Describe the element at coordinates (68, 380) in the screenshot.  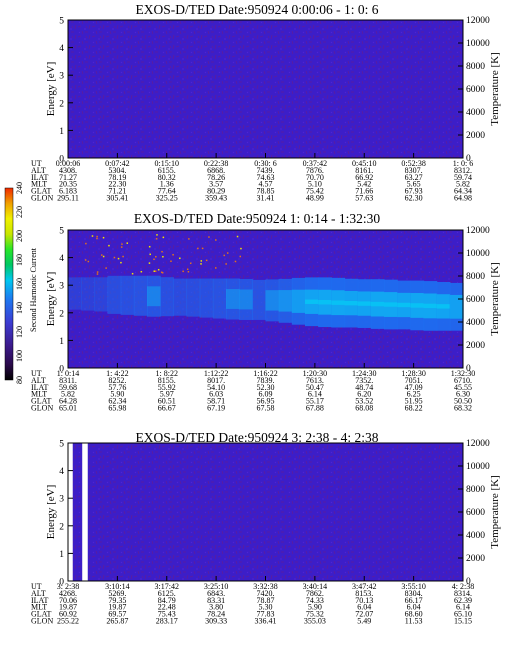
I see `ephemeris-cell: 8311.` at that location.